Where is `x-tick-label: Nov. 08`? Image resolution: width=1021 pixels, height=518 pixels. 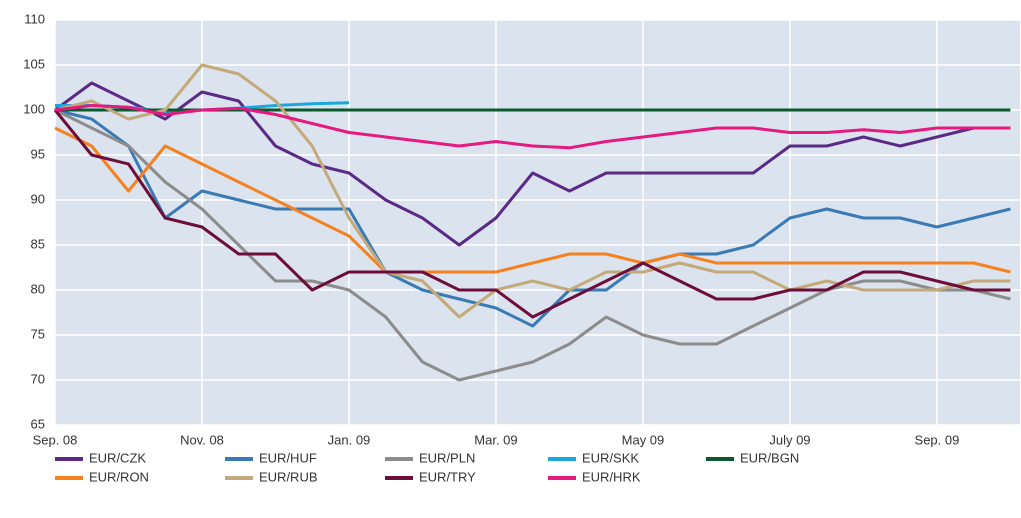
x-tick-label: Nov. 08 is located at coordinates (202, 439).